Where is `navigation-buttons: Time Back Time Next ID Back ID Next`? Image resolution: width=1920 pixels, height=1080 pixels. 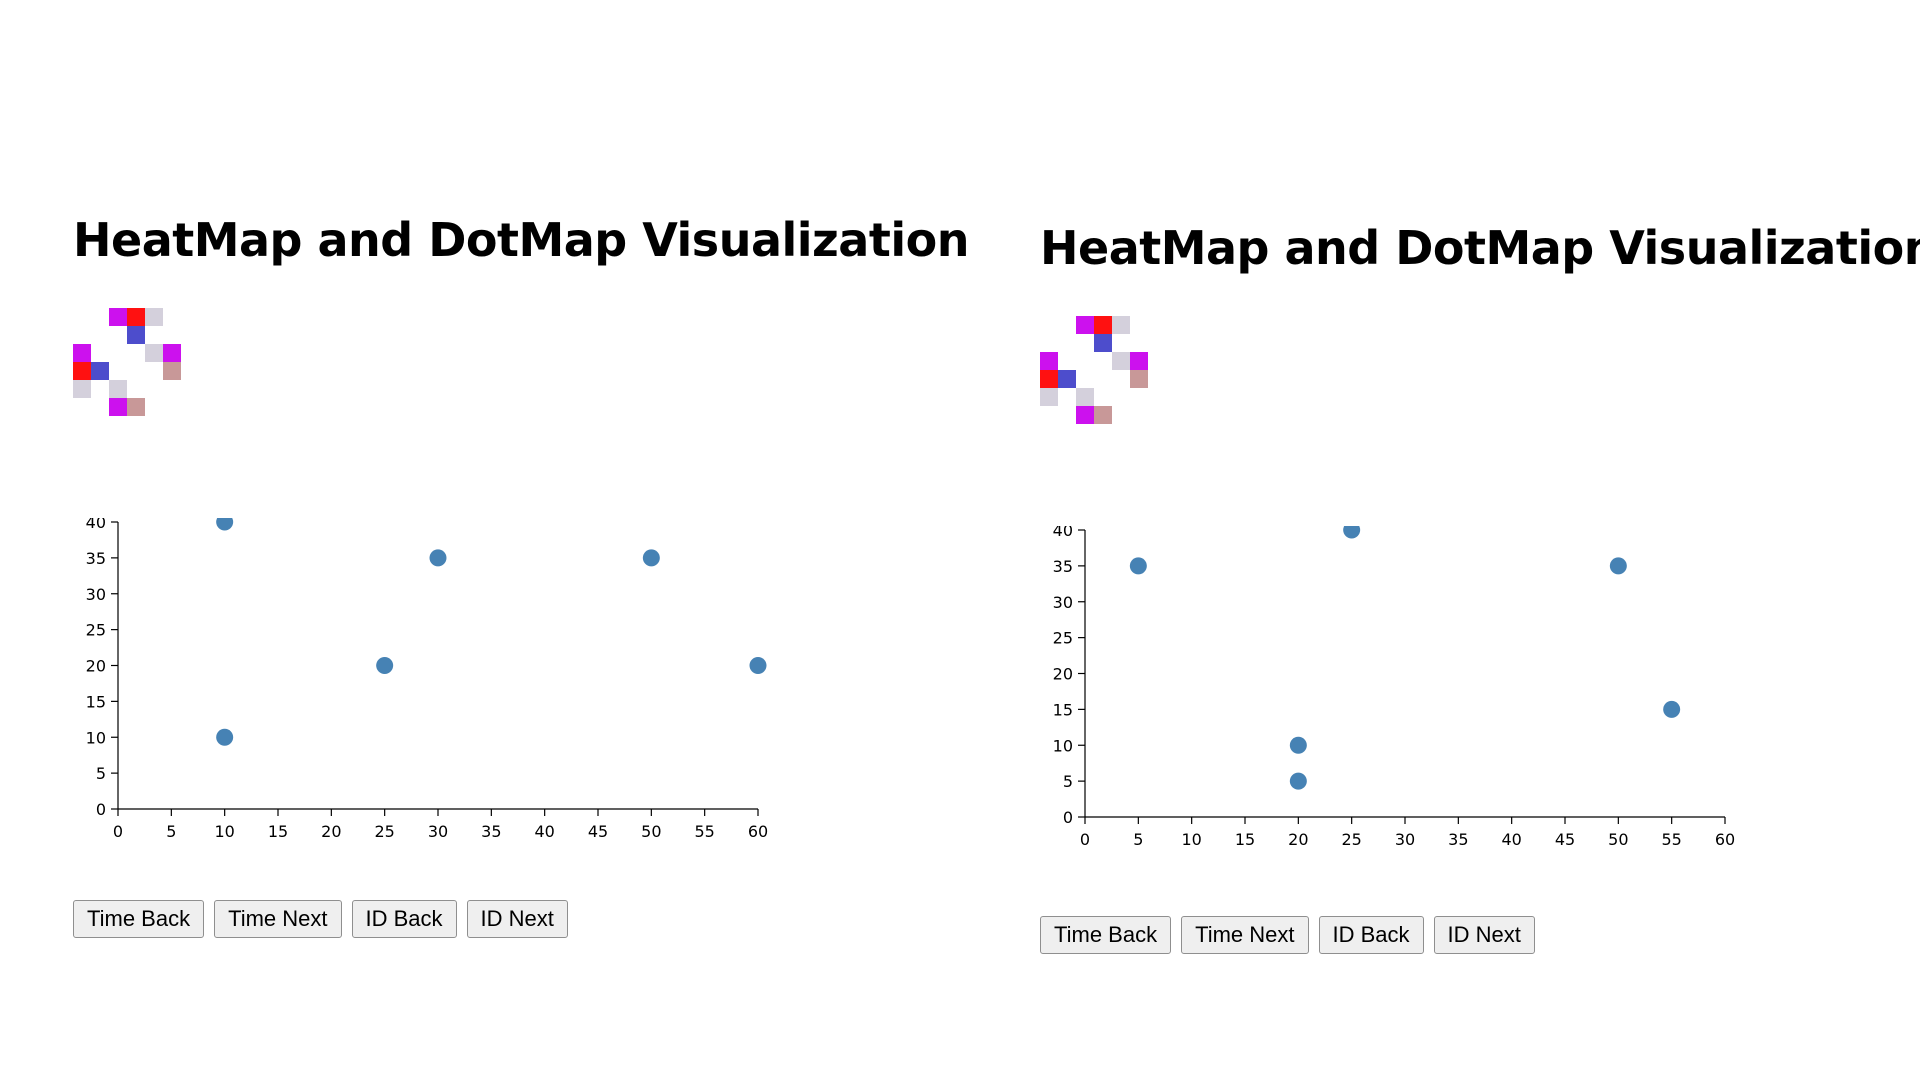
navigation-buttons: Time Back Time Next ID Back ID Next is located at coordinates (1287, 935).